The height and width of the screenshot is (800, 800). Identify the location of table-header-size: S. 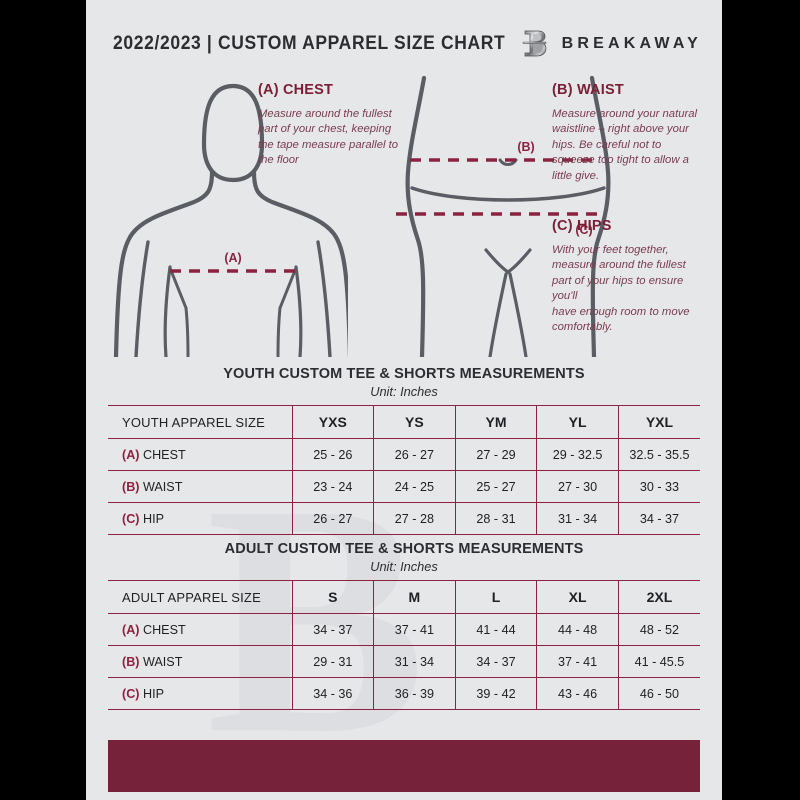
(333, 597).